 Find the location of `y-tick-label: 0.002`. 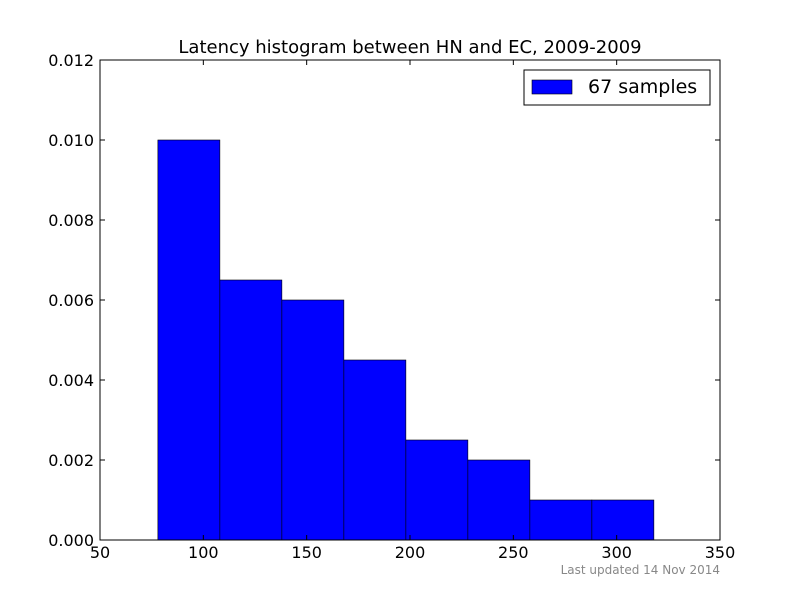

y-tick-label: 0.002 is located at coordinates (71, 460).